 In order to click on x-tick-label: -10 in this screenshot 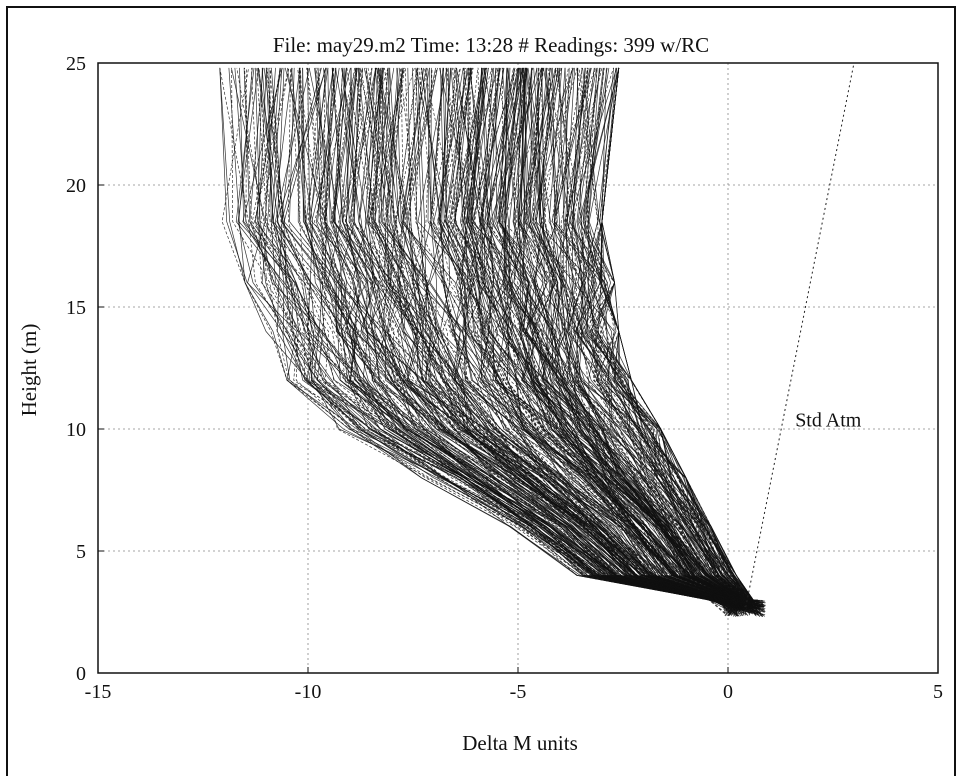, I will do `click(308, 692)`.